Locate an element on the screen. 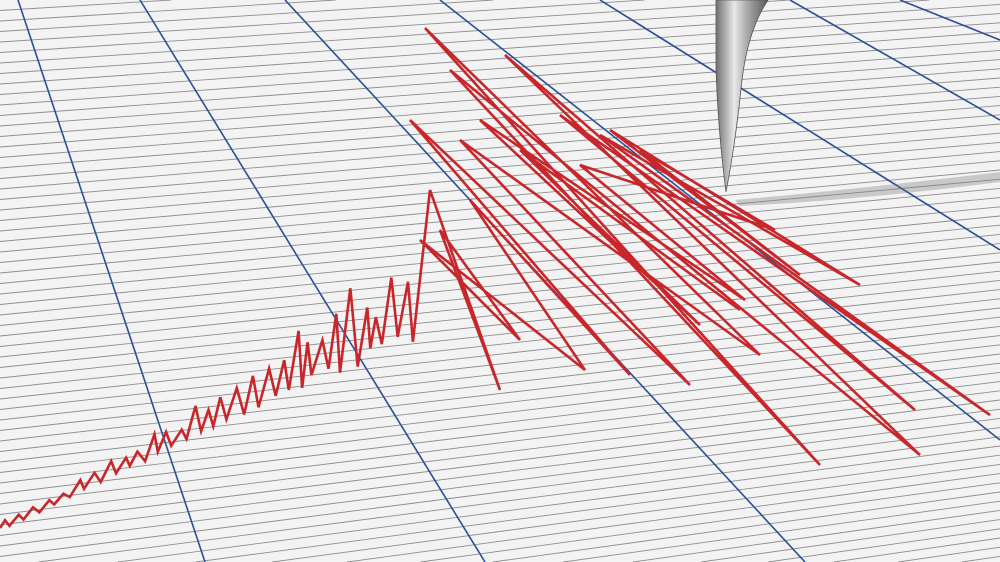  seismograph-needle-icon is located at coordinates (742, 96).